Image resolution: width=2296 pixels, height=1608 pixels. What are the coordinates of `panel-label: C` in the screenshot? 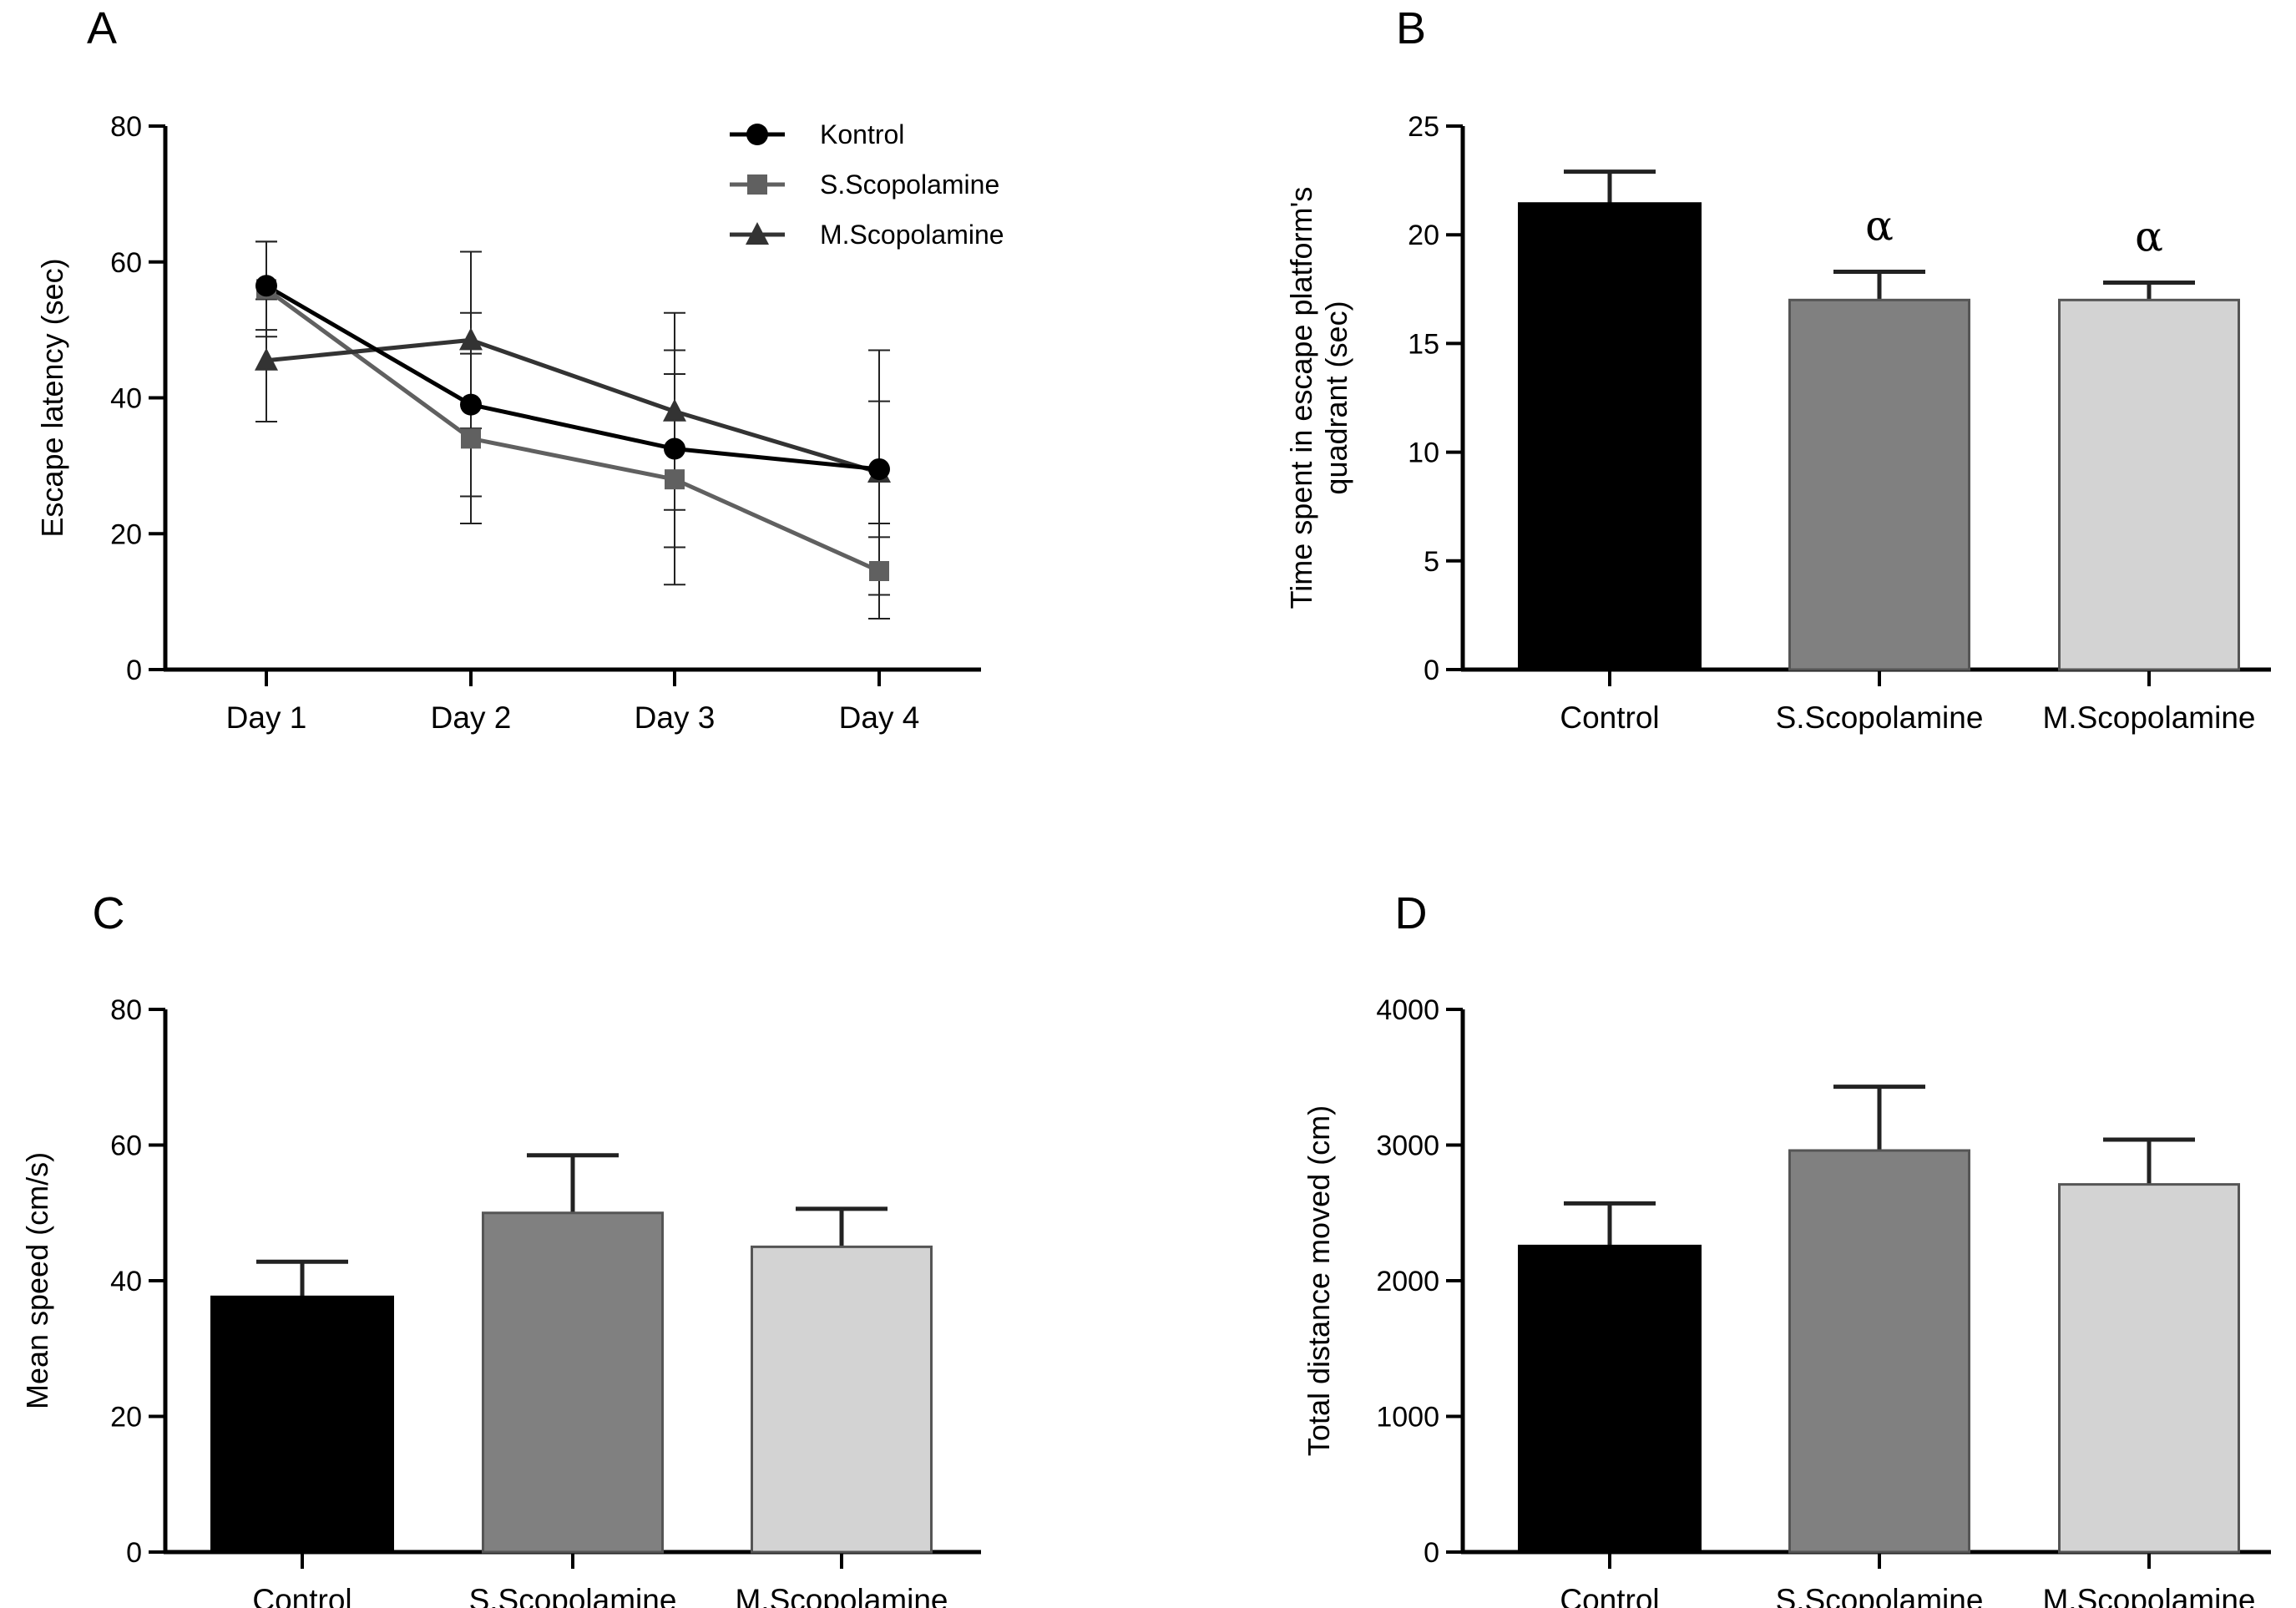 It's located at (109, 913).